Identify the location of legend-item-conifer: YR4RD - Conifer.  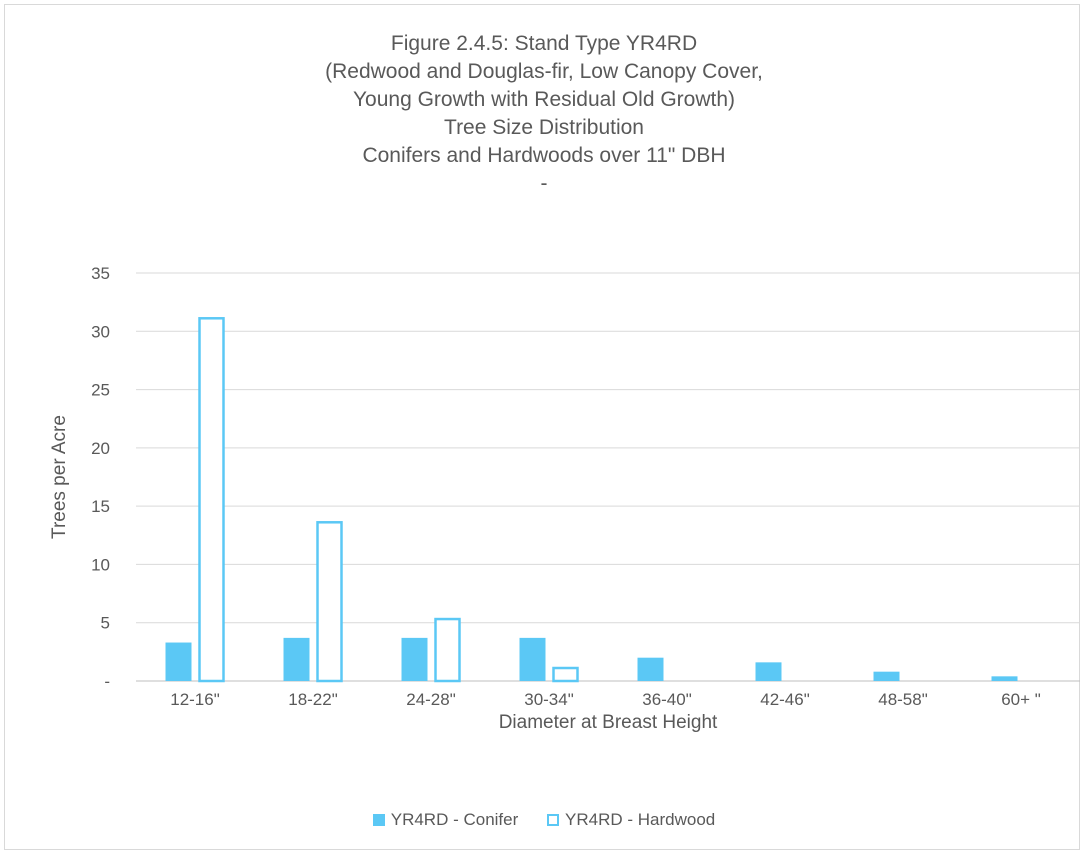
(445, 820).